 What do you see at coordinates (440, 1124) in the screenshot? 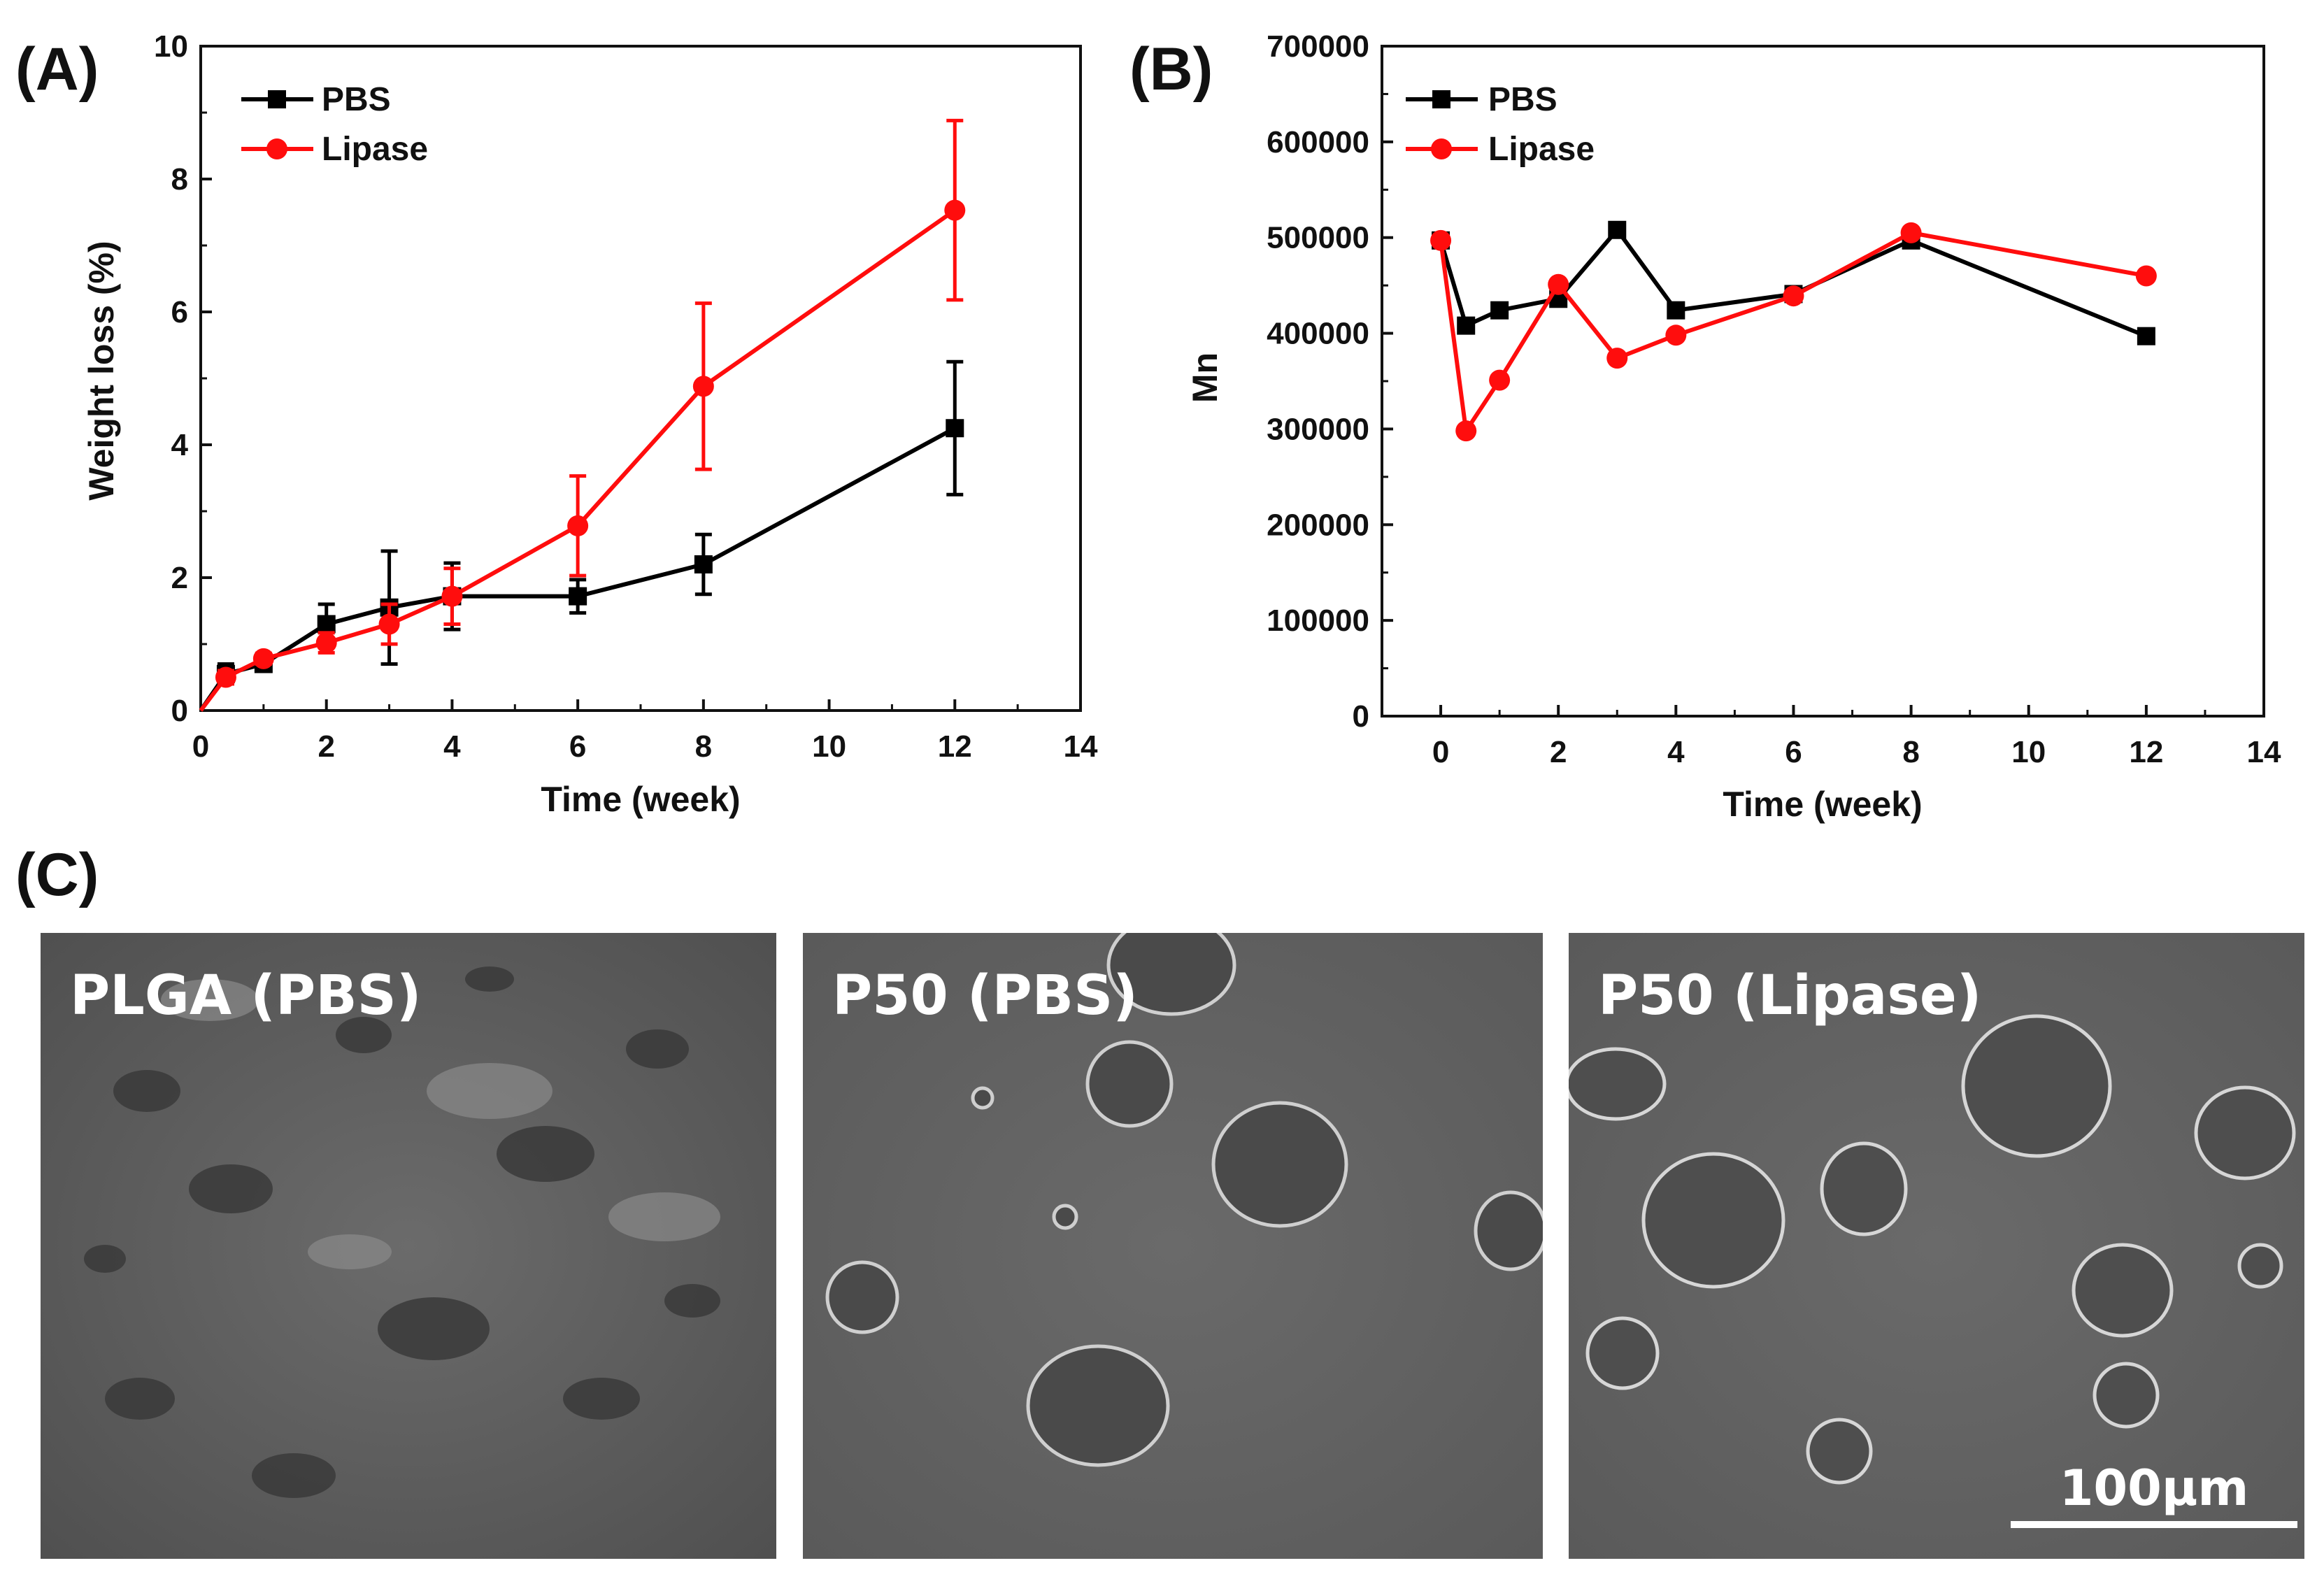
I see `micrograph-plga-pbs-highlights` at bounding box center [440, 1124].